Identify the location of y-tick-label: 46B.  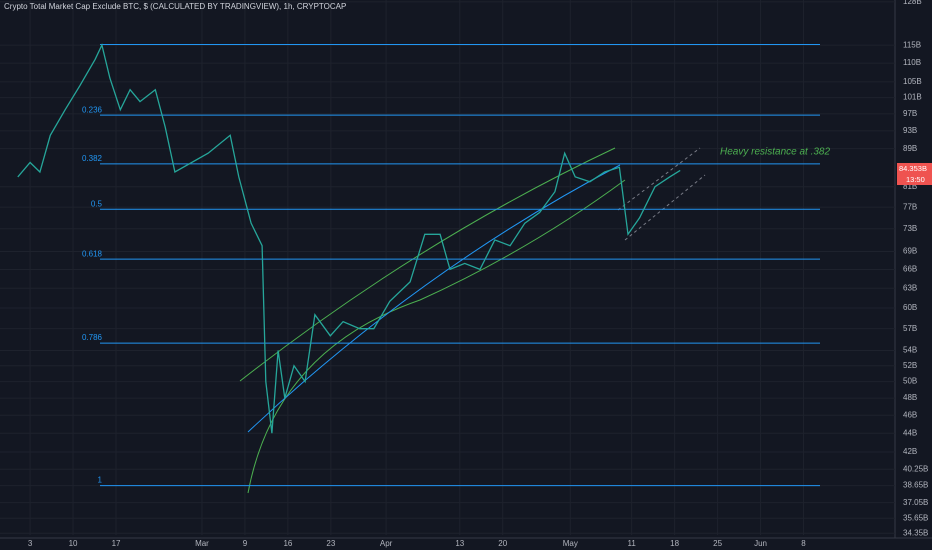
(910, 414).